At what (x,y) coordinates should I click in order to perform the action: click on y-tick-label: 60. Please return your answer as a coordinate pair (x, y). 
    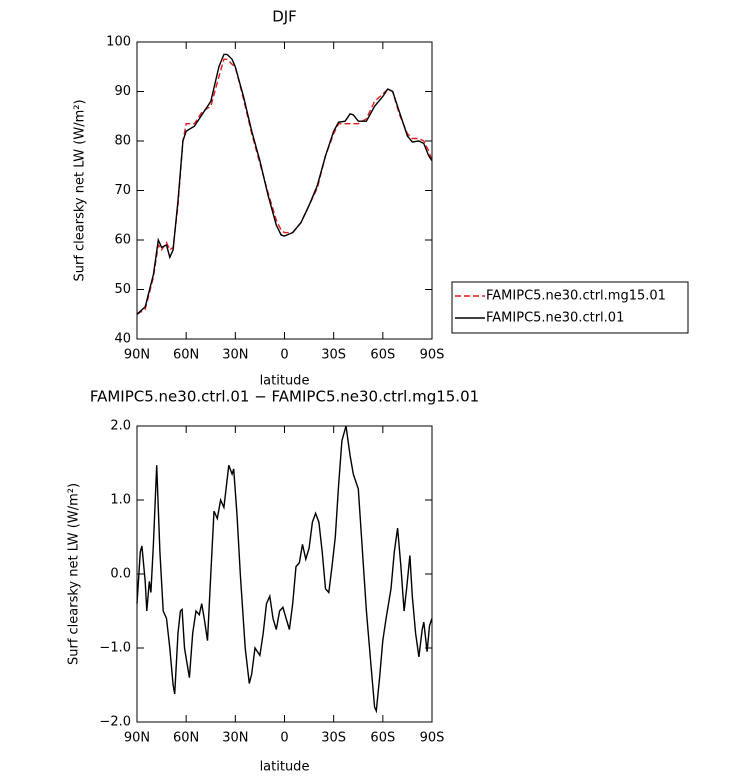
    Looking at the image, I should click on (122, 240).